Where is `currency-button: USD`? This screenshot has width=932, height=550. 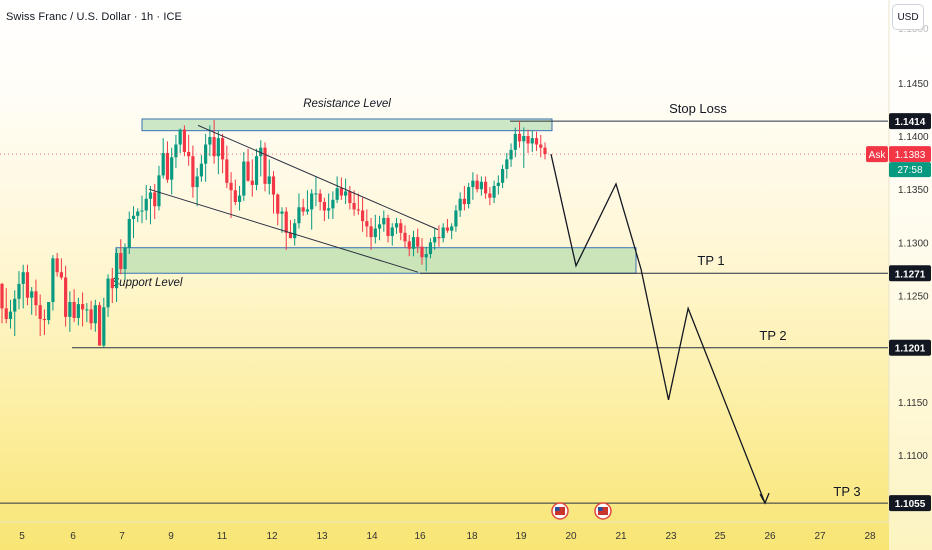 currency-button: USD is located at coordinates (908, 17).